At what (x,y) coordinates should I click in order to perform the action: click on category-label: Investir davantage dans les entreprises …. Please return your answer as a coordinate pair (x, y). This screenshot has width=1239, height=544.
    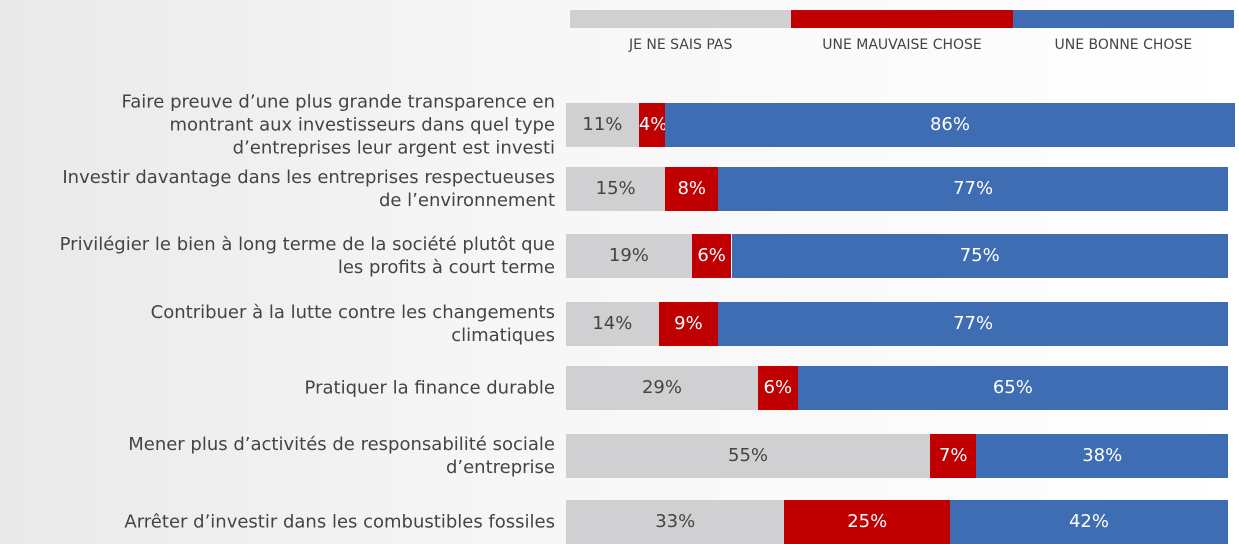
    Looking at the image, I should click on (308, 189).